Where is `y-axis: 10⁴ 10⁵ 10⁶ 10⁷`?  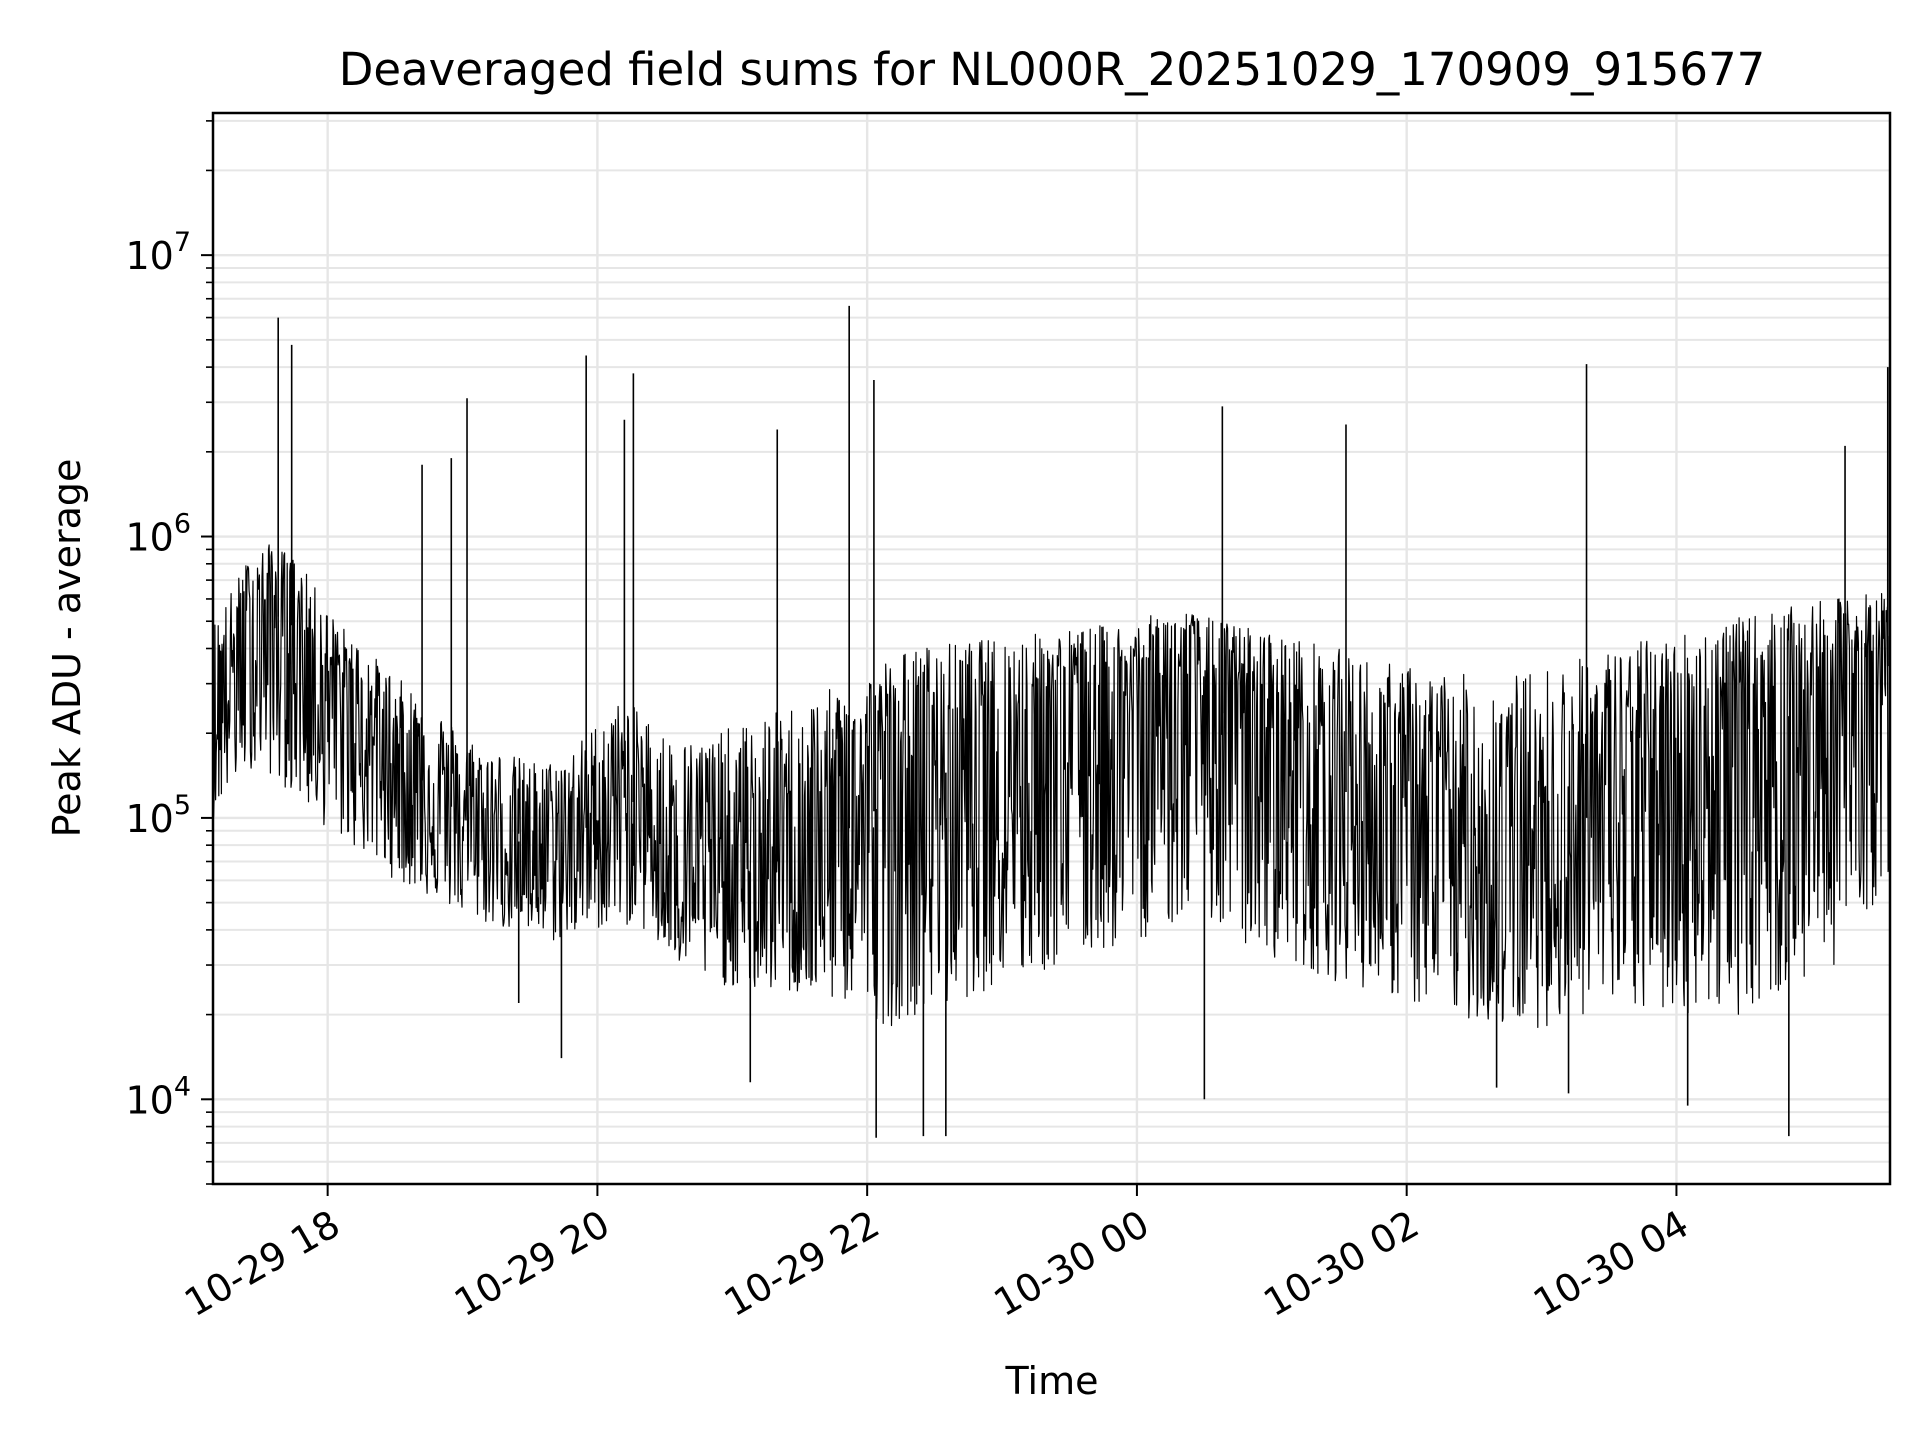 y-axis: 10⁴ 10⁵ 10⁶ 10⁷ is located at coordinates (169, 652).